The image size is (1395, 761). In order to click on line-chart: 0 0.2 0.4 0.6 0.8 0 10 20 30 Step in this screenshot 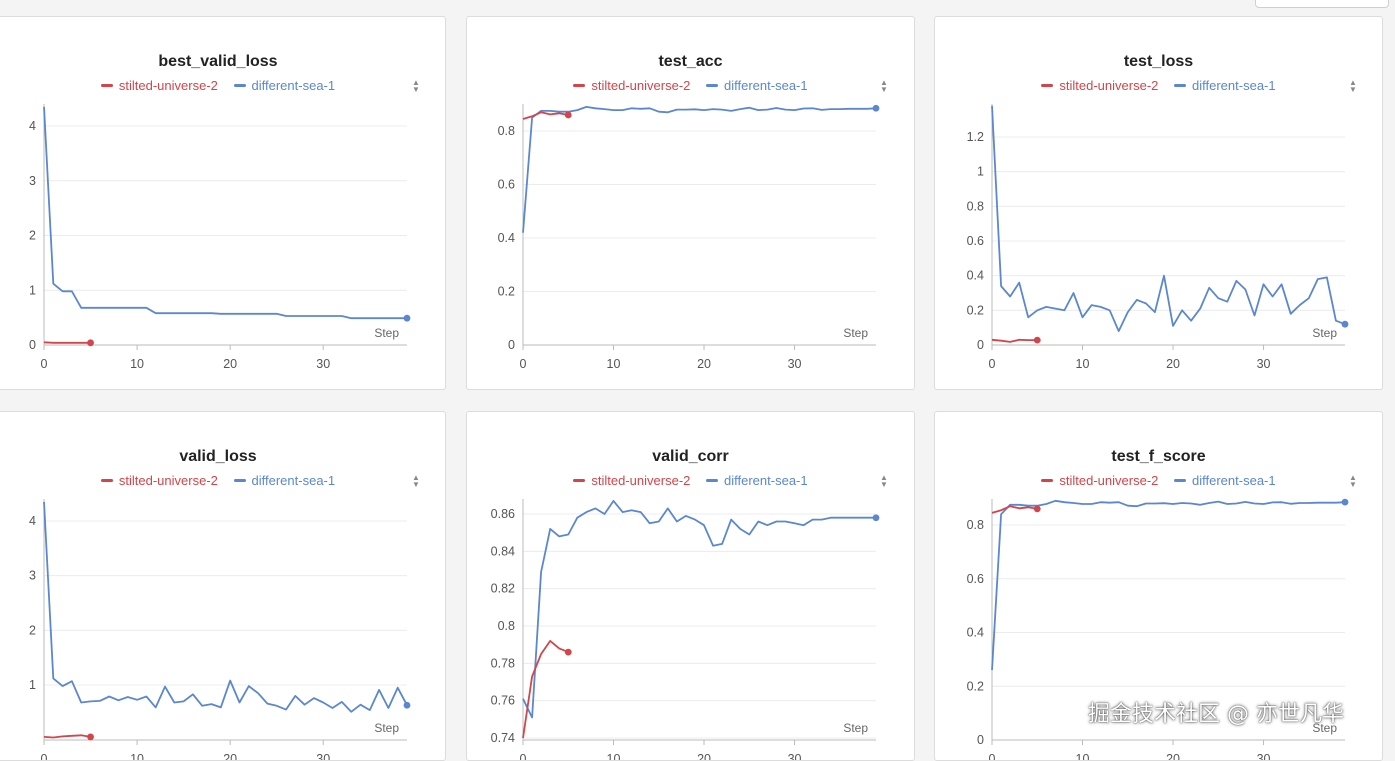, I will do `click(689, 237)`.